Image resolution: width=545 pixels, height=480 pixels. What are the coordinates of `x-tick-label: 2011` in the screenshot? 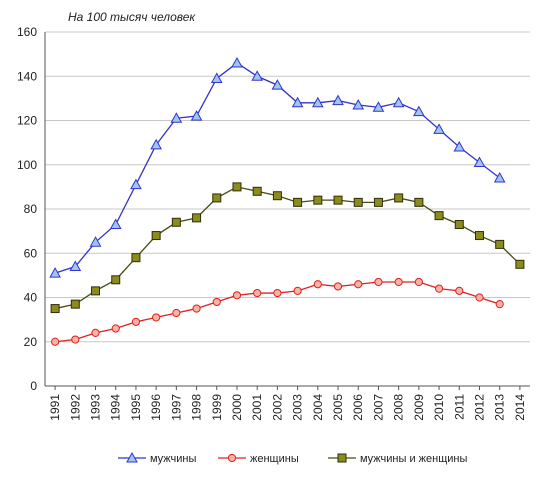 It's located at (459, 407).